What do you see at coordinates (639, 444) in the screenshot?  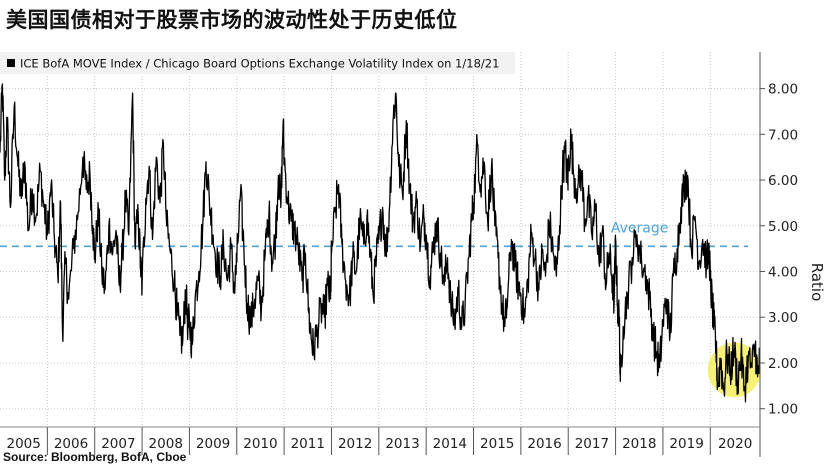 I see `x-tick-label: 2018` at bounding box center [639, 444].